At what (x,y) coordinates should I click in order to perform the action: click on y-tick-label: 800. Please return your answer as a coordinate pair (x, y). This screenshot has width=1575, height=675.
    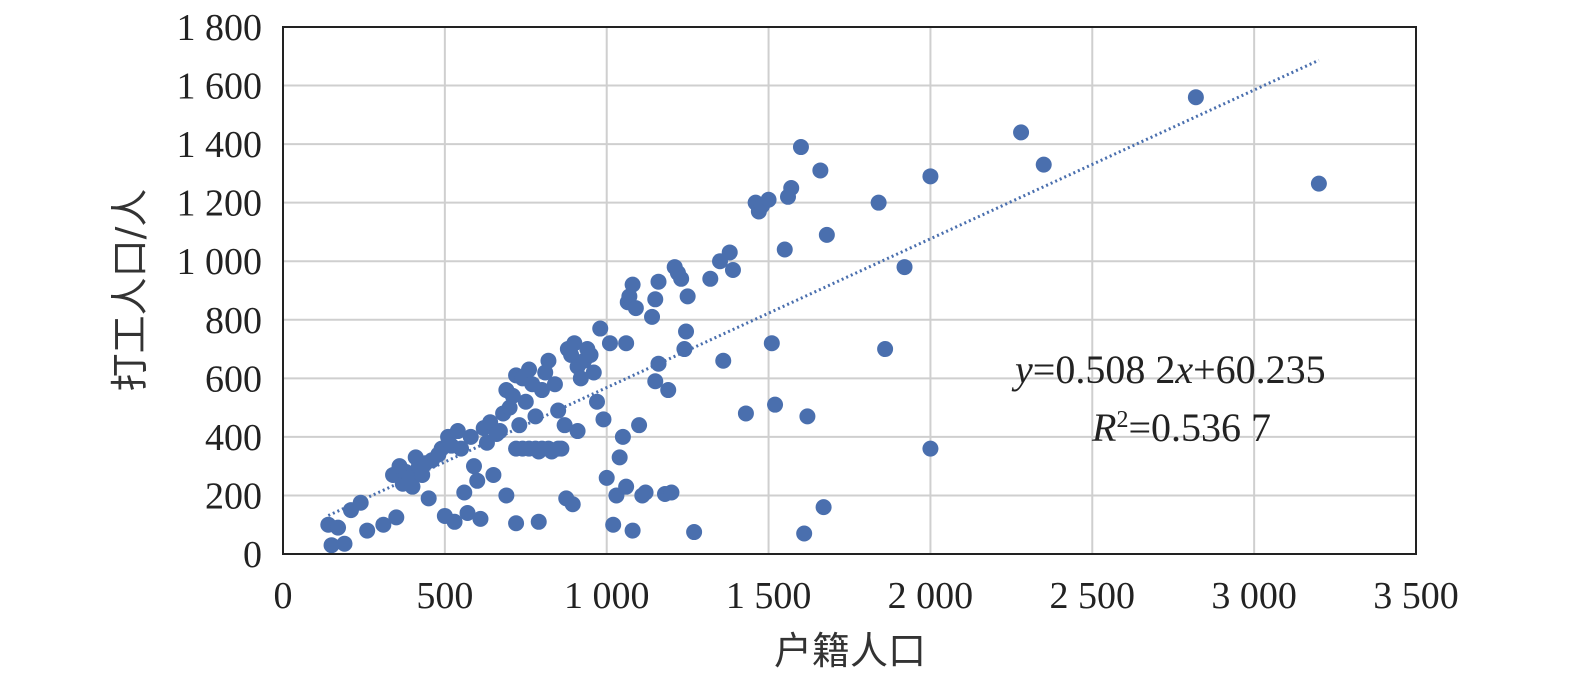
    Looking at the image, I should click on (233, 321).